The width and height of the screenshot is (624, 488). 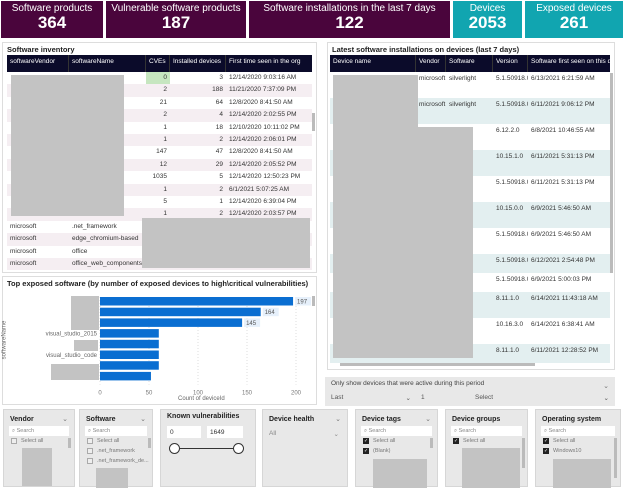 What do you see at coordinates (198, 63) in the screenshot?
I see `col-devices: Installed devices` at bounding box center [198, 63].